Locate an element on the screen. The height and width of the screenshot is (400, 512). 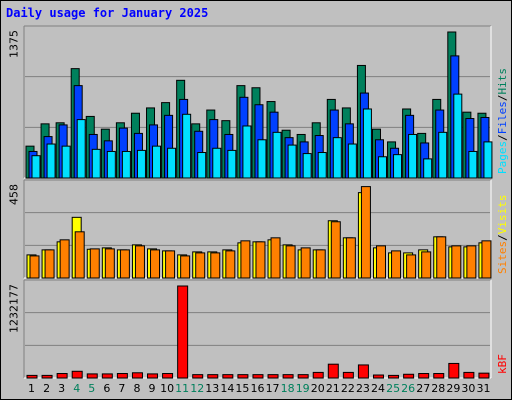
x-tick-label: 15 is located at coordinates (242, 388).